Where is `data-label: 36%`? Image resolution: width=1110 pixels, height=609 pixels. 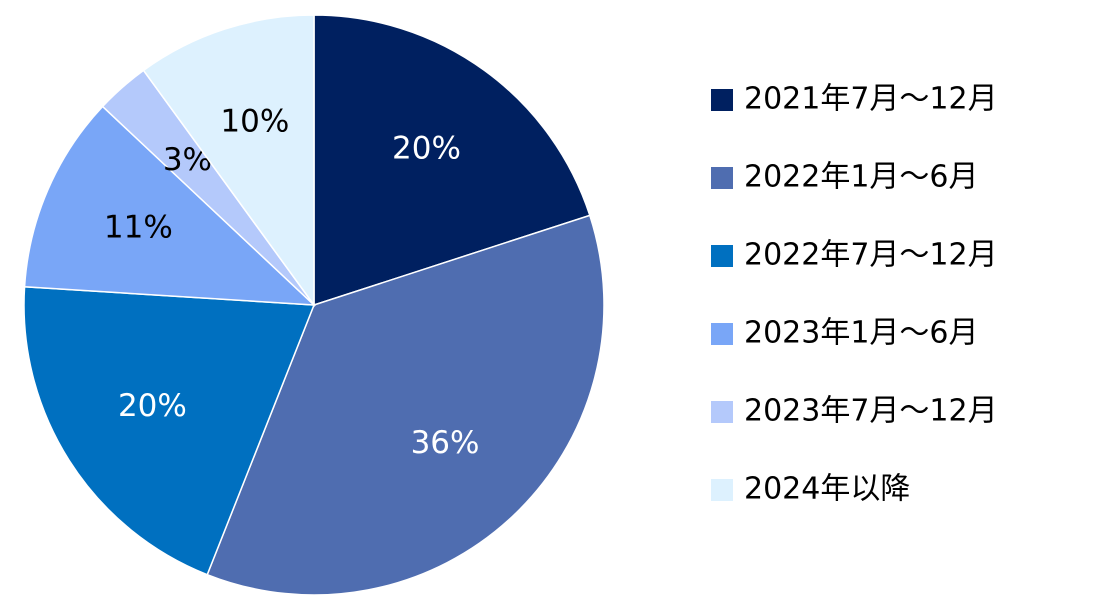 data-label: 36% is located at coordinates (445, 443).